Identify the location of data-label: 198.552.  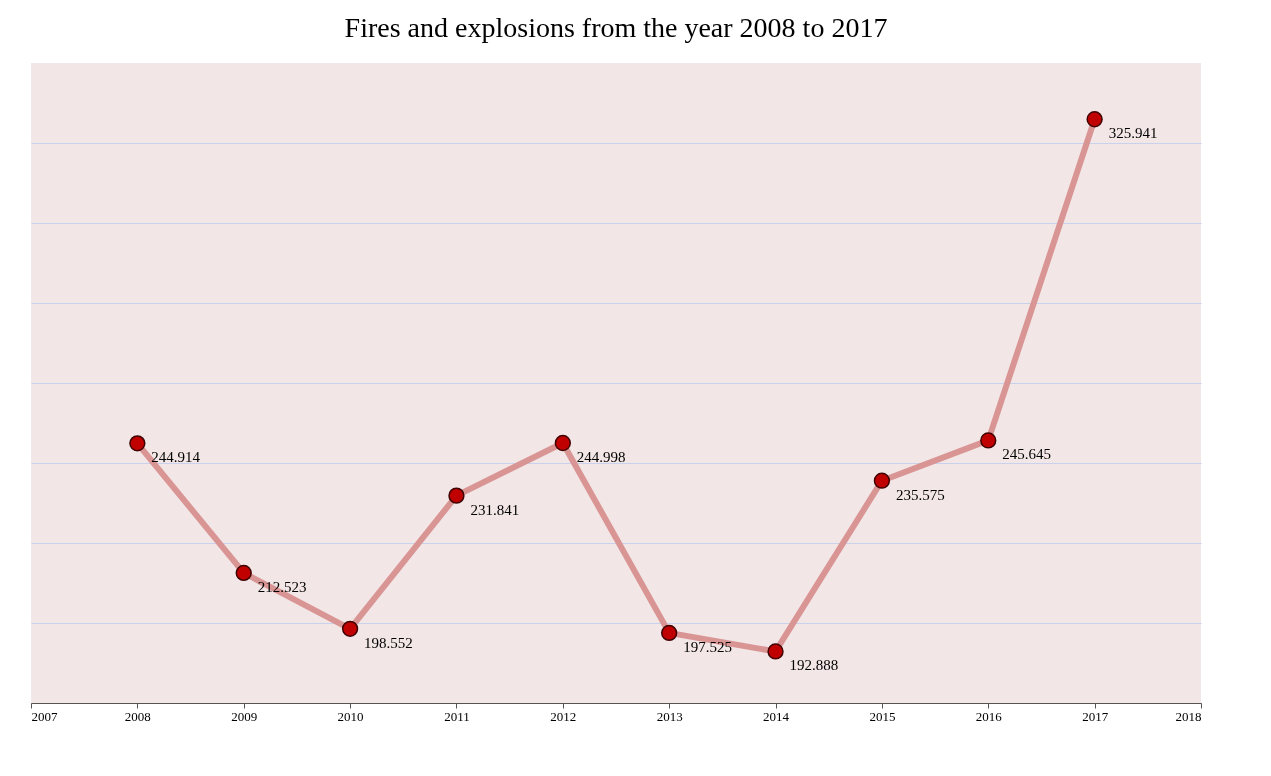
(388, 642).